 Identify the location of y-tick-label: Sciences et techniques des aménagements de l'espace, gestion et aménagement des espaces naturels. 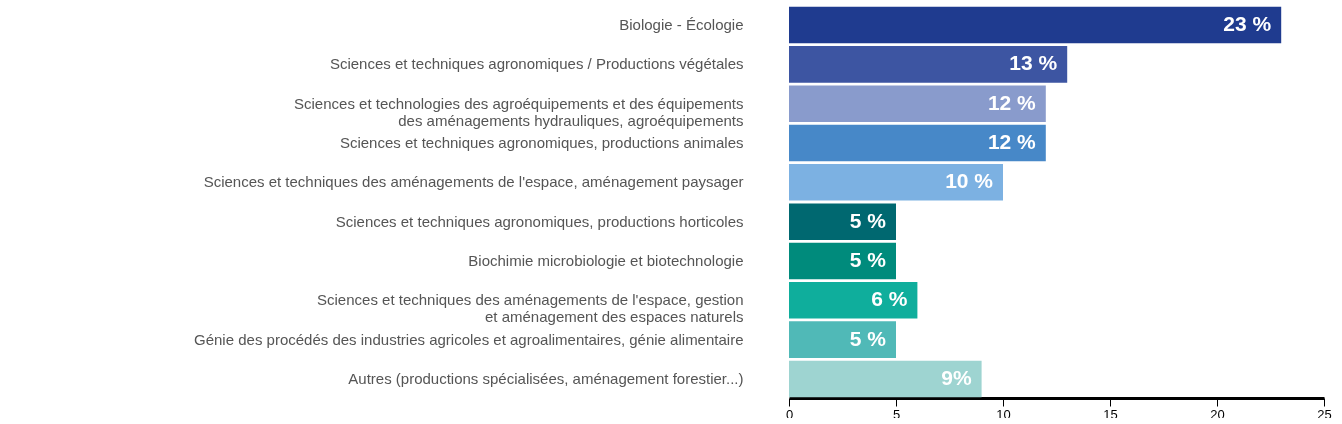
(530, 308).